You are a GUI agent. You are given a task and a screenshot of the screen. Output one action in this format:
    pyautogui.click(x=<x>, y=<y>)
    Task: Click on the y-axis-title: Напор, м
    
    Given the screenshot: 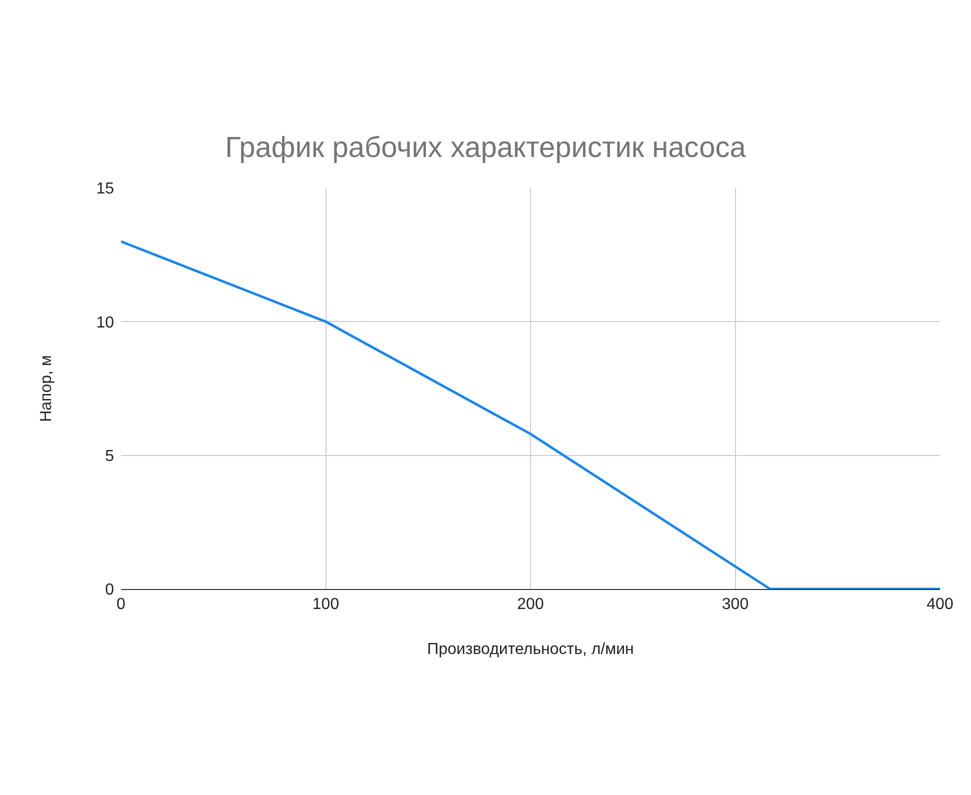 What is the action you would take?
    pyautogui.click(x=47, y=388)
    